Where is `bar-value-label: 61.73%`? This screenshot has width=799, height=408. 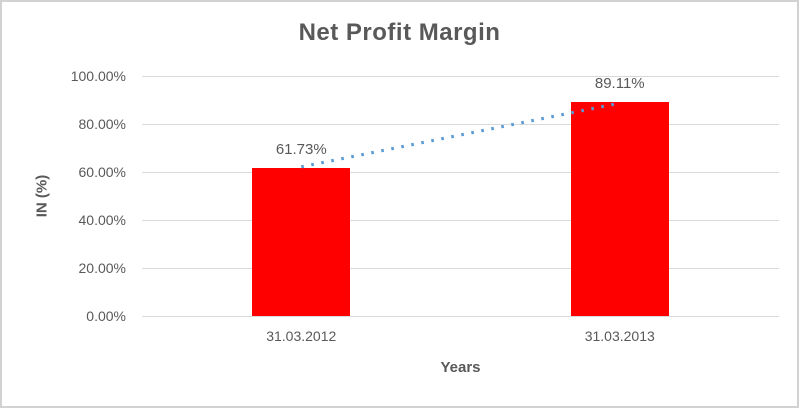 bar-value-label: 61.73% is located at coordinates (301, 149).